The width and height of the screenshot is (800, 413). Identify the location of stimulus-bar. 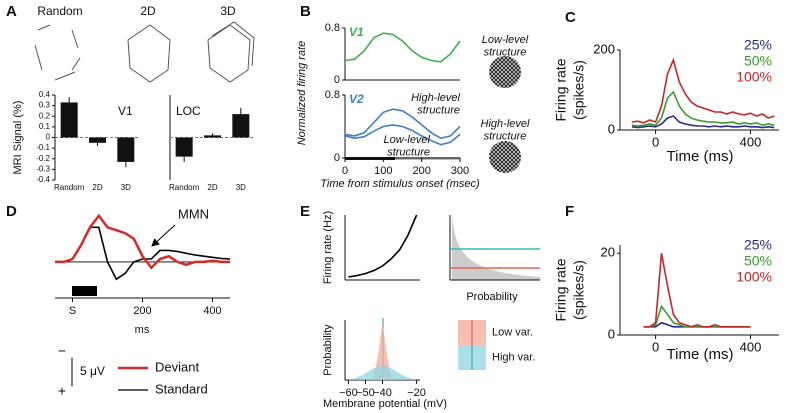
(84, 291).